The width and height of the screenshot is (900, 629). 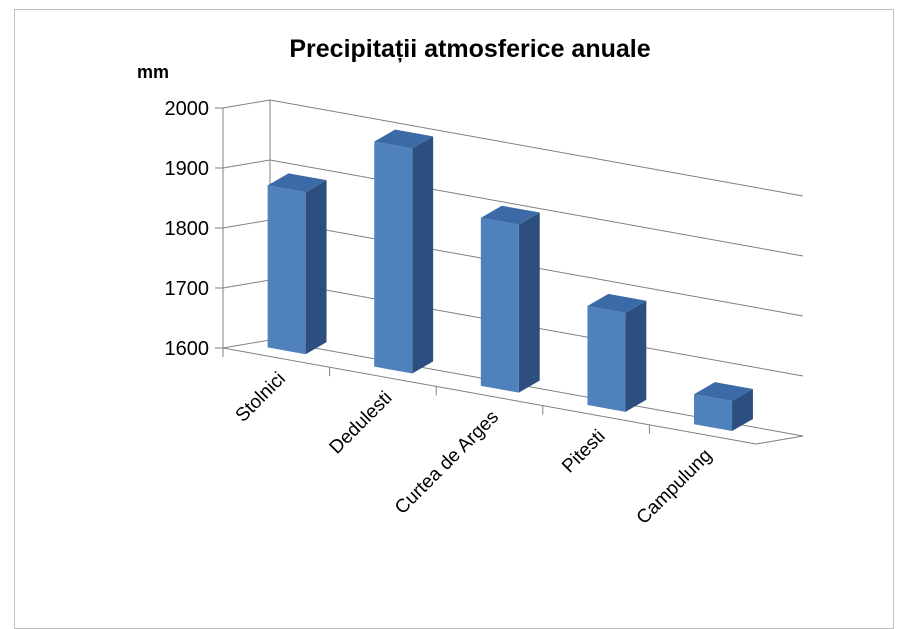 I want to click on y-axis-unit: mm, so click(x=153, y=72).